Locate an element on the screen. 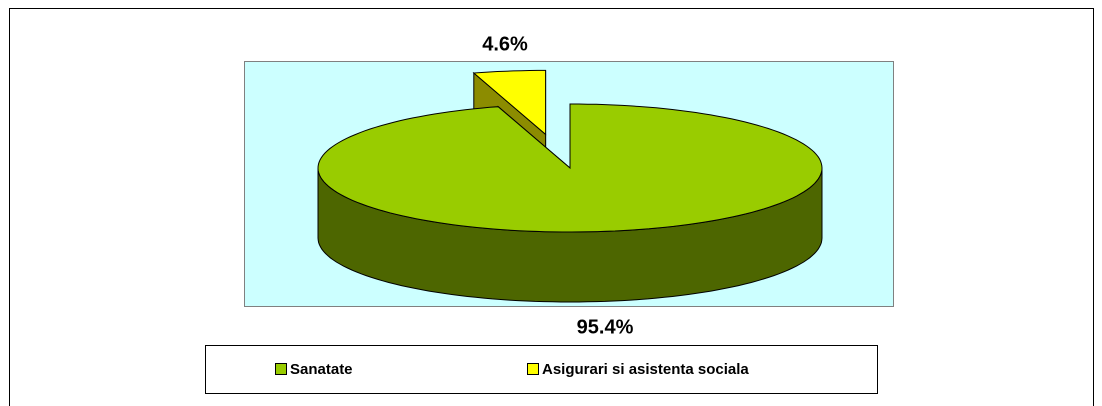  legend is located at coordinates (541, 369).